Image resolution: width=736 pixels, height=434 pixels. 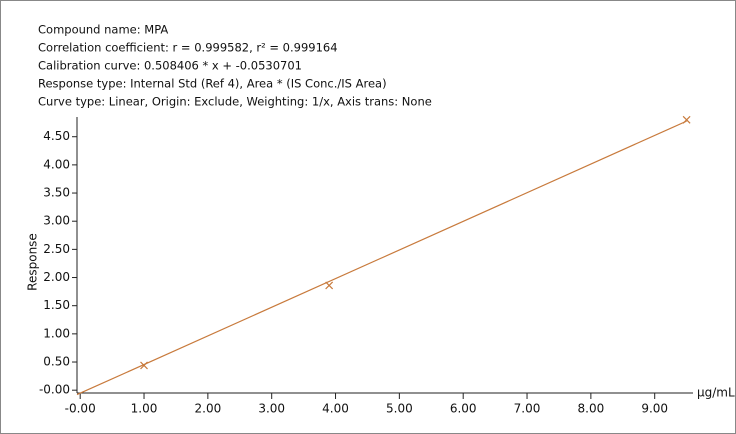 What do you see at coordinates (56, 221) in the screenshot?
I see `y-tick-label: 3.00` at bounding box center [56, 221].